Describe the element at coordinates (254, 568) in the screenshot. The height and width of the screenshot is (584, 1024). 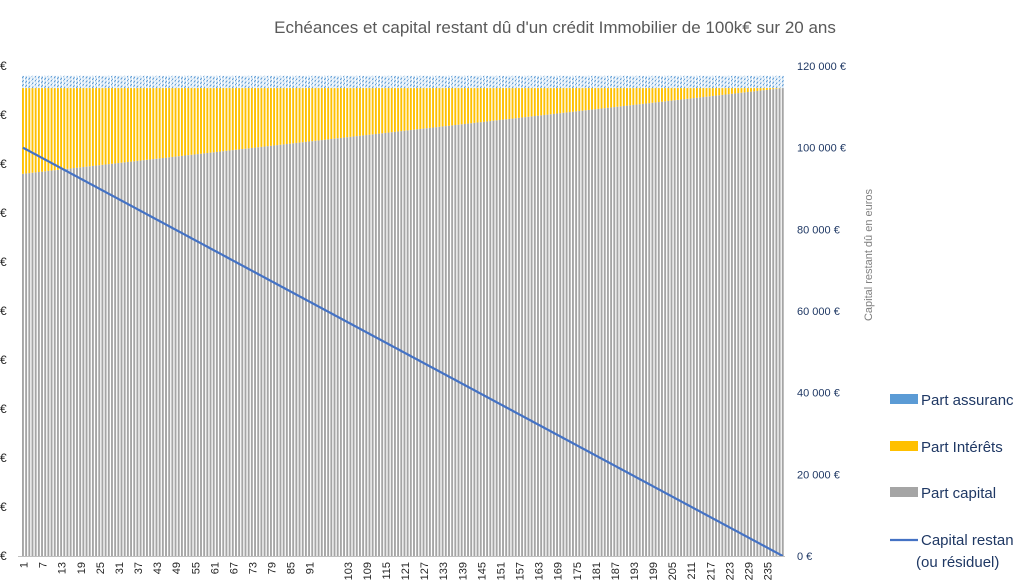
I see `x-axis-tick-label: 73` at that location.